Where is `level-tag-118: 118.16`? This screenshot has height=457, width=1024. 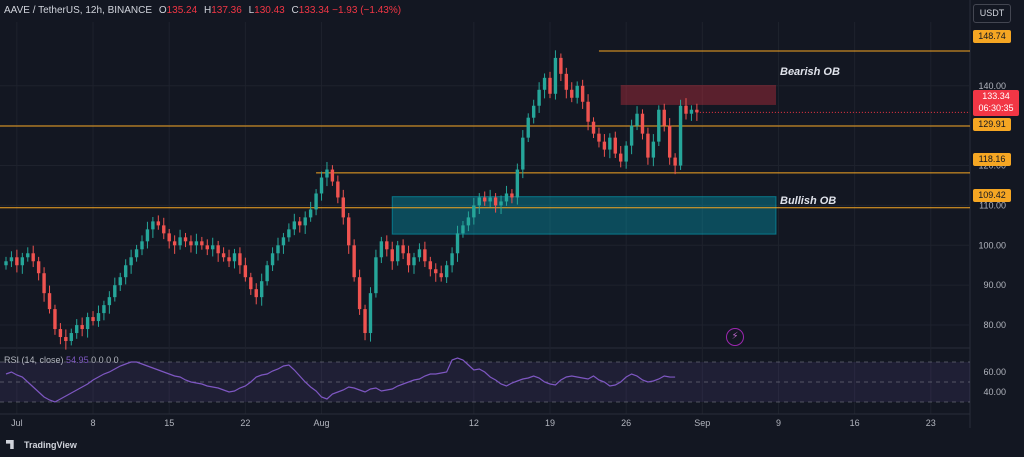
level-tag-118: 118.16 is located at coordinates (992, 159).